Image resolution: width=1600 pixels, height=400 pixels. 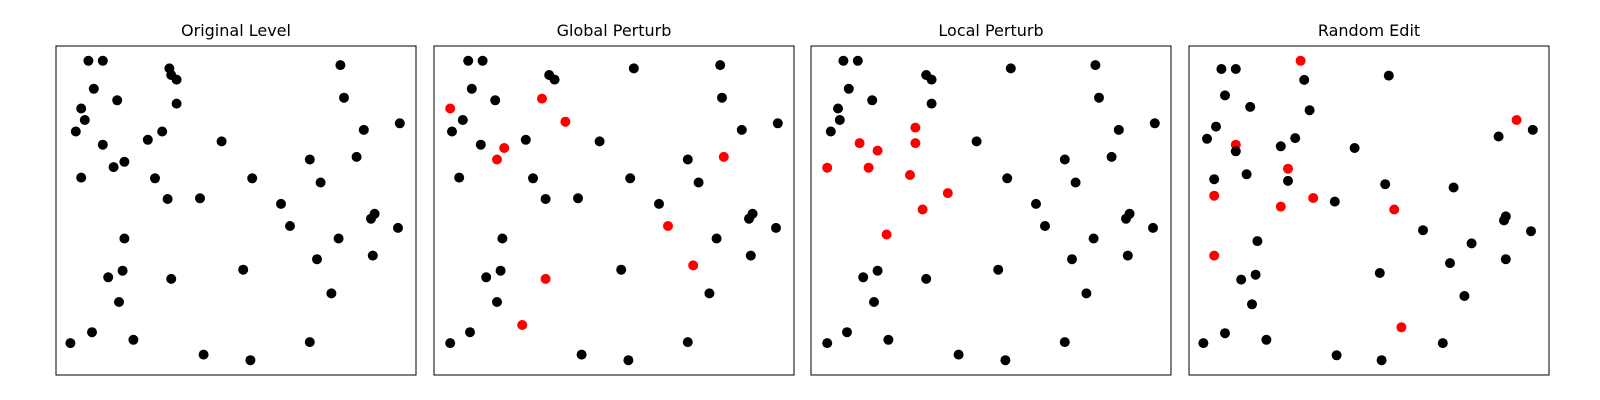 I want to click on panel-title: Random Edit, so click(x=1369, y=30).